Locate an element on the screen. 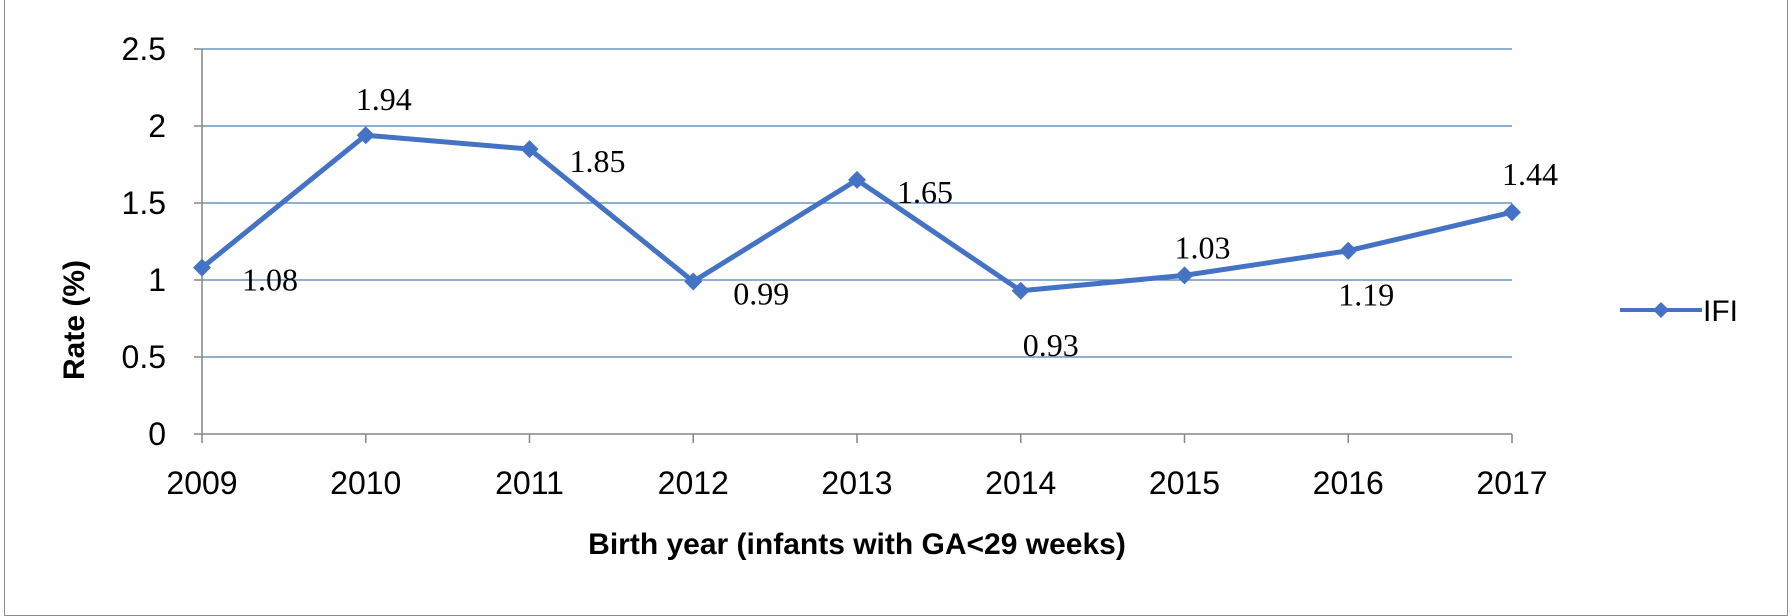 Image resolution: width=1792 pixels, height=616 pixels. data-label: 1.44 is located at coordinates (1530, 174).